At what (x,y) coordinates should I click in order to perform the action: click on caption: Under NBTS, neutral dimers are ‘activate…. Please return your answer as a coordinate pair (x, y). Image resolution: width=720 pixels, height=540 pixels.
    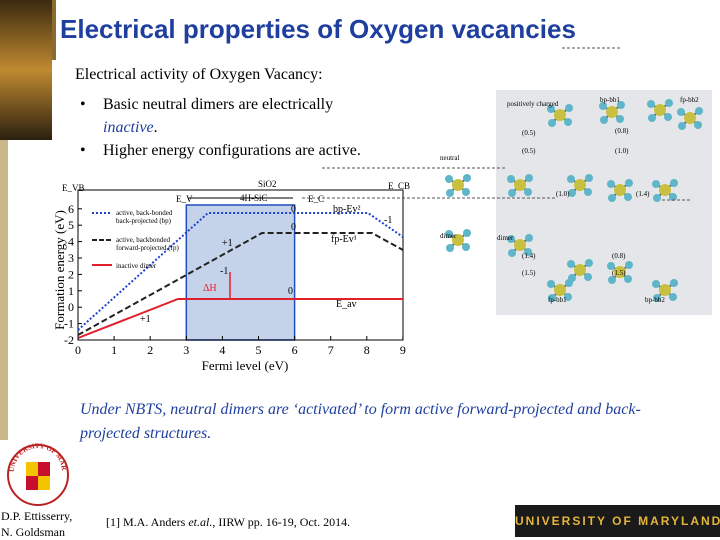
    Looking at the image, I should click on (360, 421).